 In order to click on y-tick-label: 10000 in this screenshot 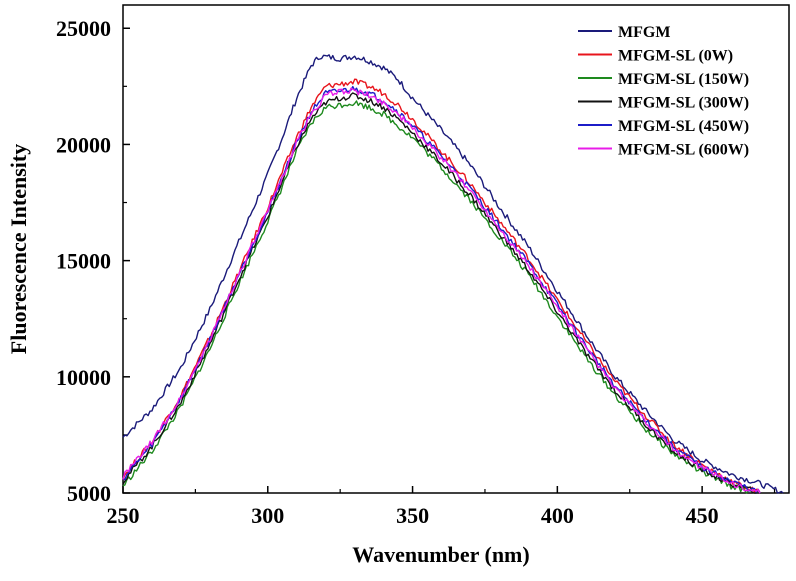, I will do `click(83, 377)`.